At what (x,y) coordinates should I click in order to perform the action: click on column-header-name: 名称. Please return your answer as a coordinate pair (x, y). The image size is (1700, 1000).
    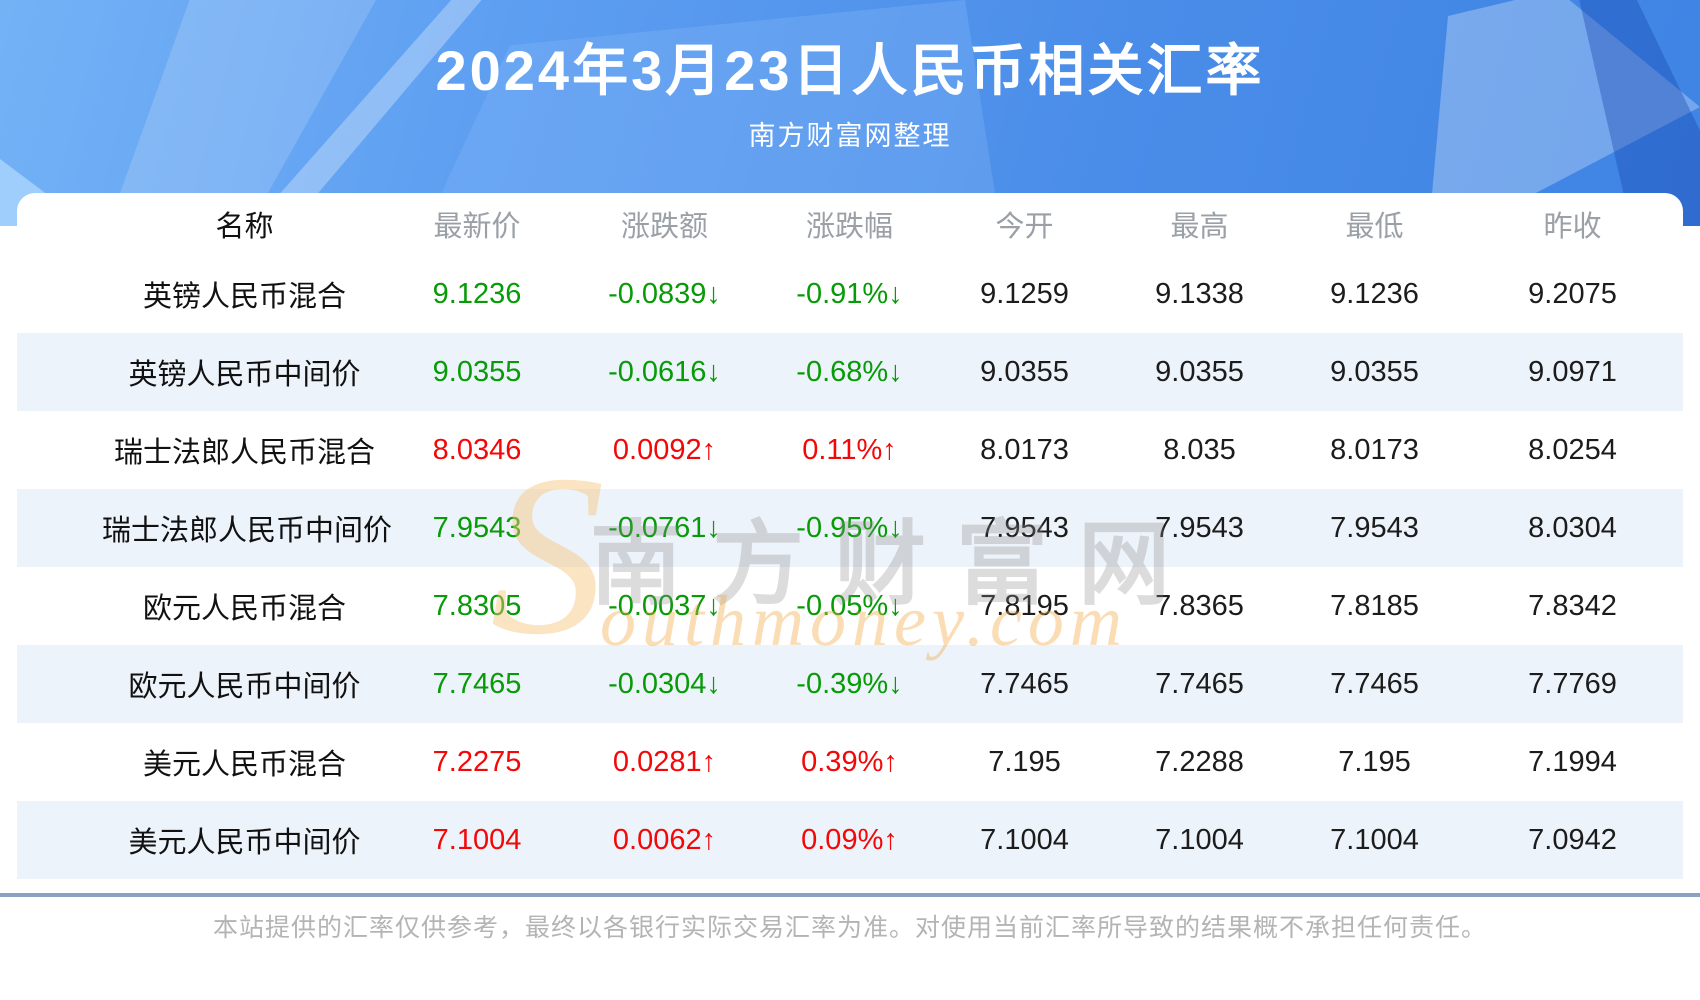
    Looking at the image, I should click on (244, 227).